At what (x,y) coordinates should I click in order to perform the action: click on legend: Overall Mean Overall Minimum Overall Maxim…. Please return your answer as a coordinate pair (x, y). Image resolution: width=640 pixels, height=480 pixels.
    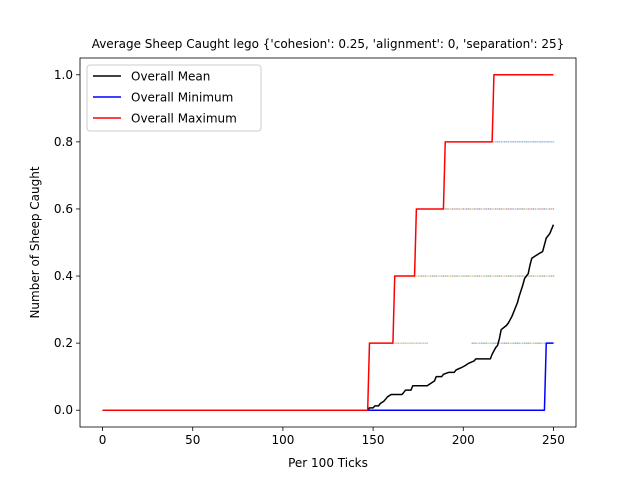
    Looking at the image, I should click on (174, 98).